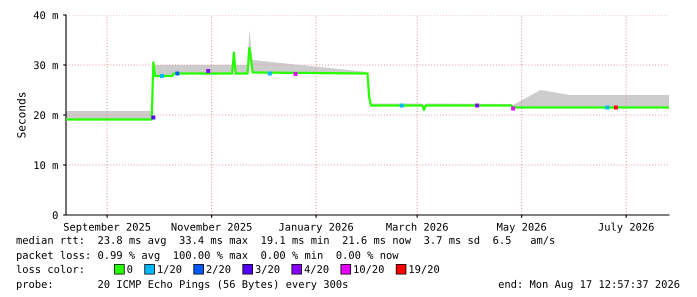 This screenshot has height=297, width=697. Describe the element at coordinates (21, 115) in the screenshot. I see `y-axis-title: Seconds` at that location.